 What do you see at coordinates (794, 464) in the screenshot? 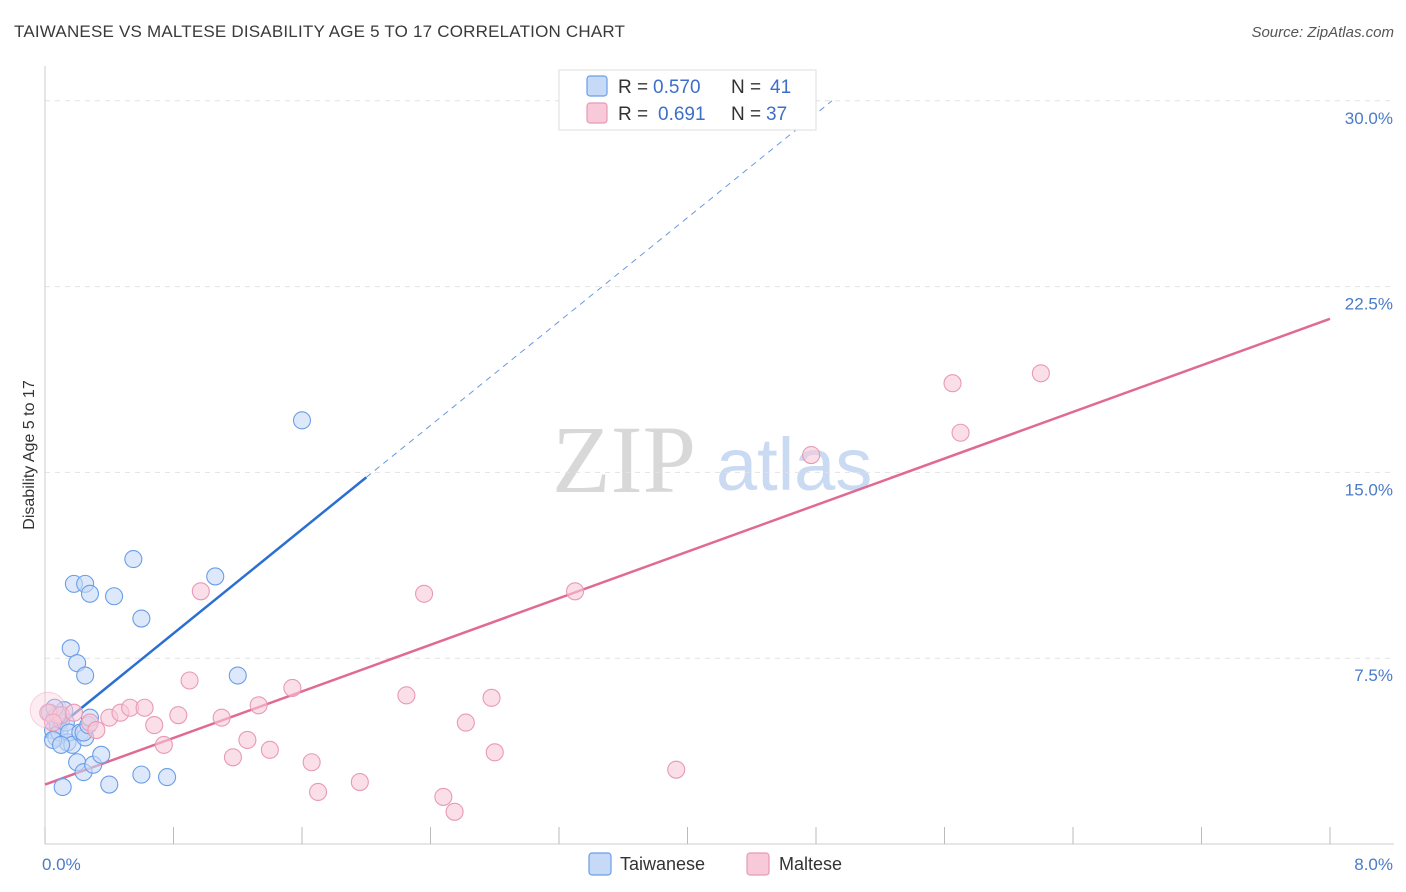
I see `watermark-atlas: atlas` at bounding box center [794, 464].